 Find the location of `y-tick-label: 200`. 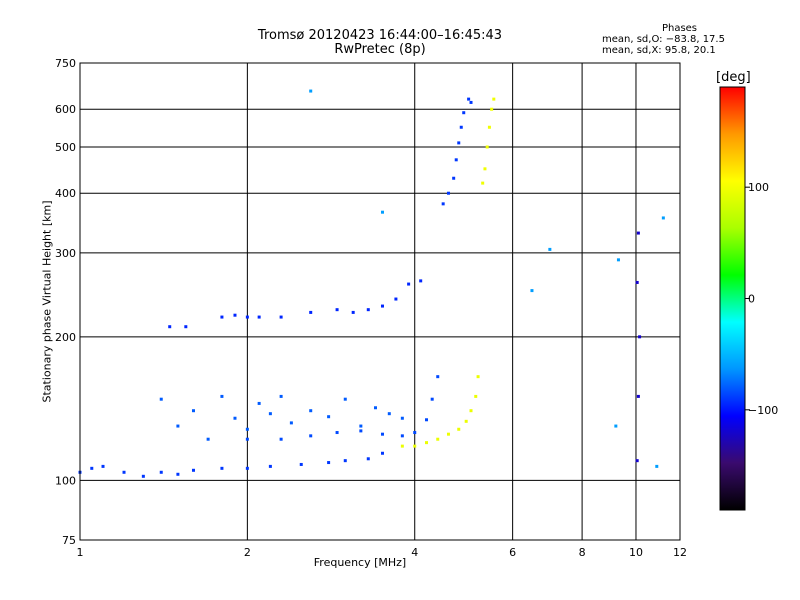

y-tick-label: 200 is located at coordinates (65, 337).